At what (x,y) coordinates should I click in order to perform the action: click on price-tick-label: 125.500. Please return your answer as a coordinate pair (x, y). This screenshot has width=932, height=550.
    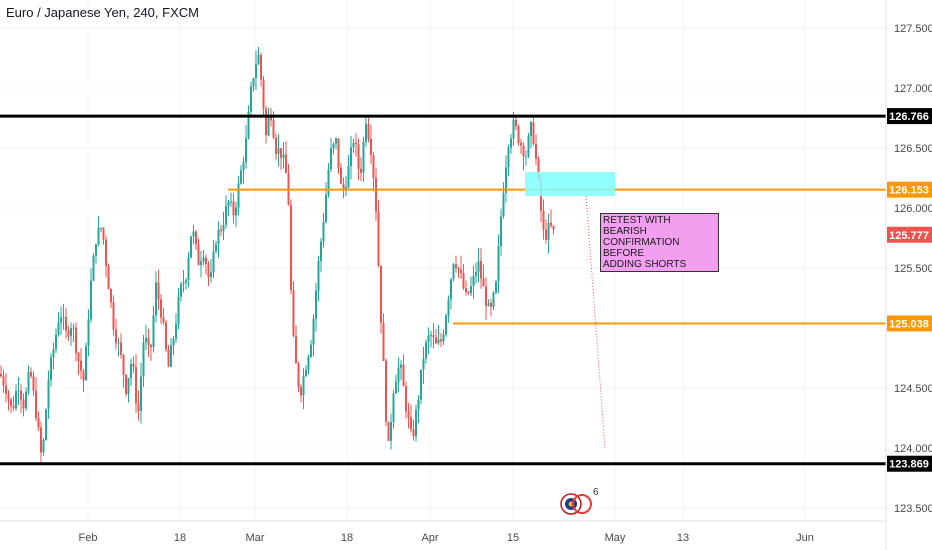
    Looking at the image, I should click on (913, 269).